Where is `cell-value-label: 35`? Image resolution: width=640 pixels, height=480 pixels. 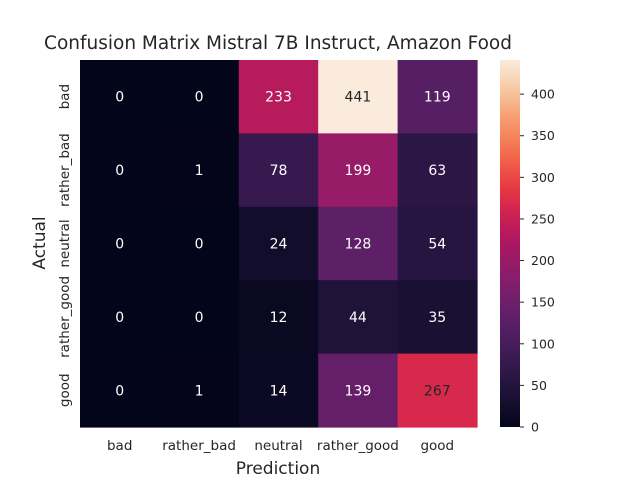 cell-value-label: 35 is located at coordinates (437, 318).